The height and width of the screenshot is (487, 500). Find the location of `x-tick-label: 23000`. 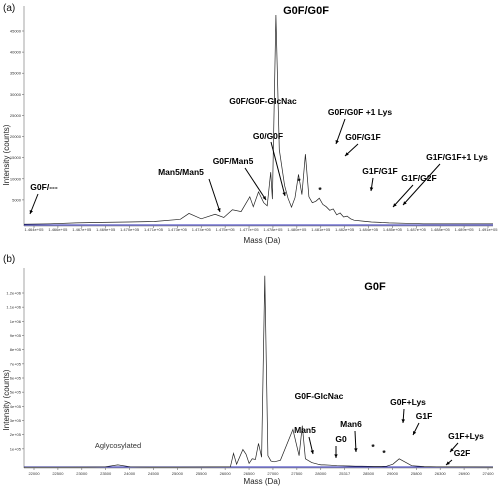

x-tick-label: 23000 is located at coordinates (82, 473).